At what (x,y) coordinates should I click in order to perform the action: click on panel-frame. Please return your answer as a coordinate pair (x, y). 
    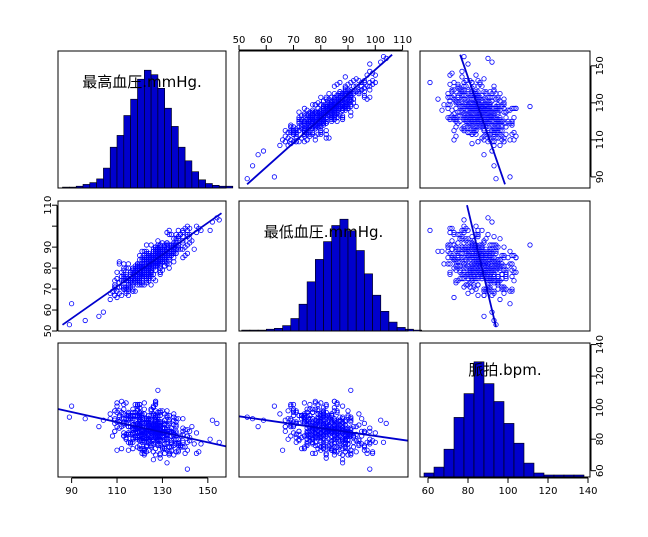
    Looking at the image, I should click on (142, 119).